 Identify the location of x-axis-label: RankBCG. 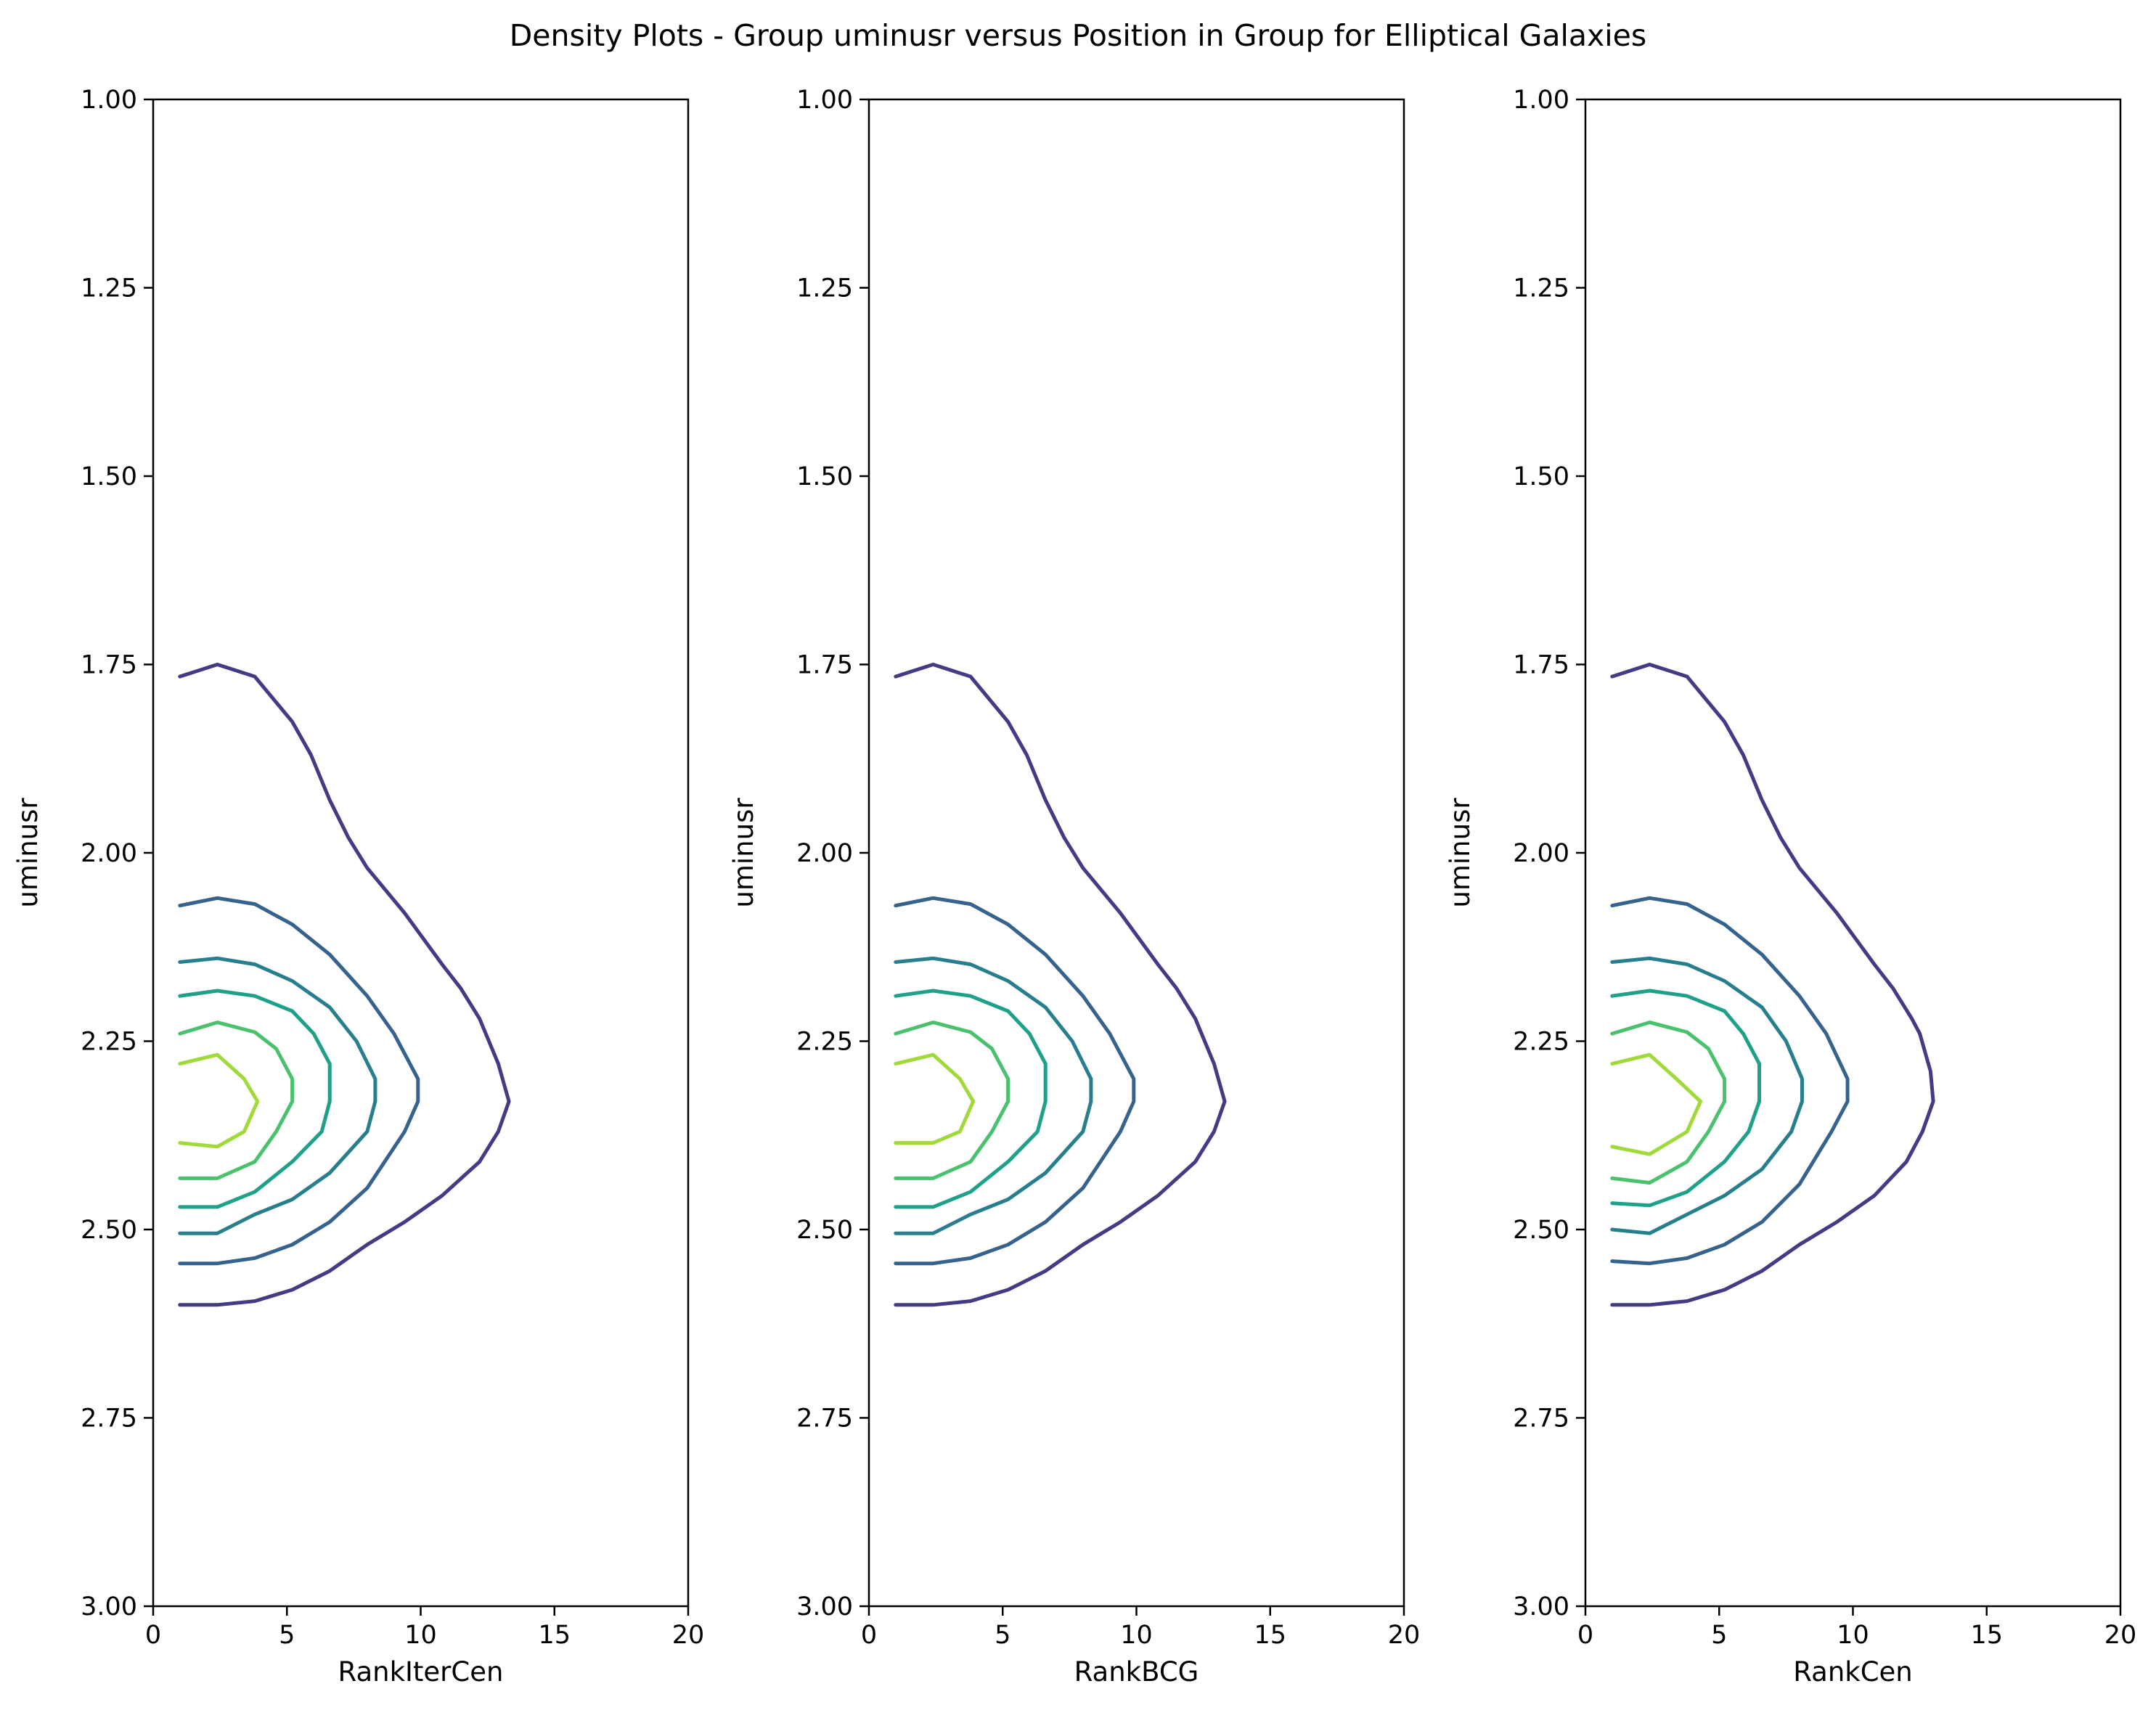
(1136, 1672).